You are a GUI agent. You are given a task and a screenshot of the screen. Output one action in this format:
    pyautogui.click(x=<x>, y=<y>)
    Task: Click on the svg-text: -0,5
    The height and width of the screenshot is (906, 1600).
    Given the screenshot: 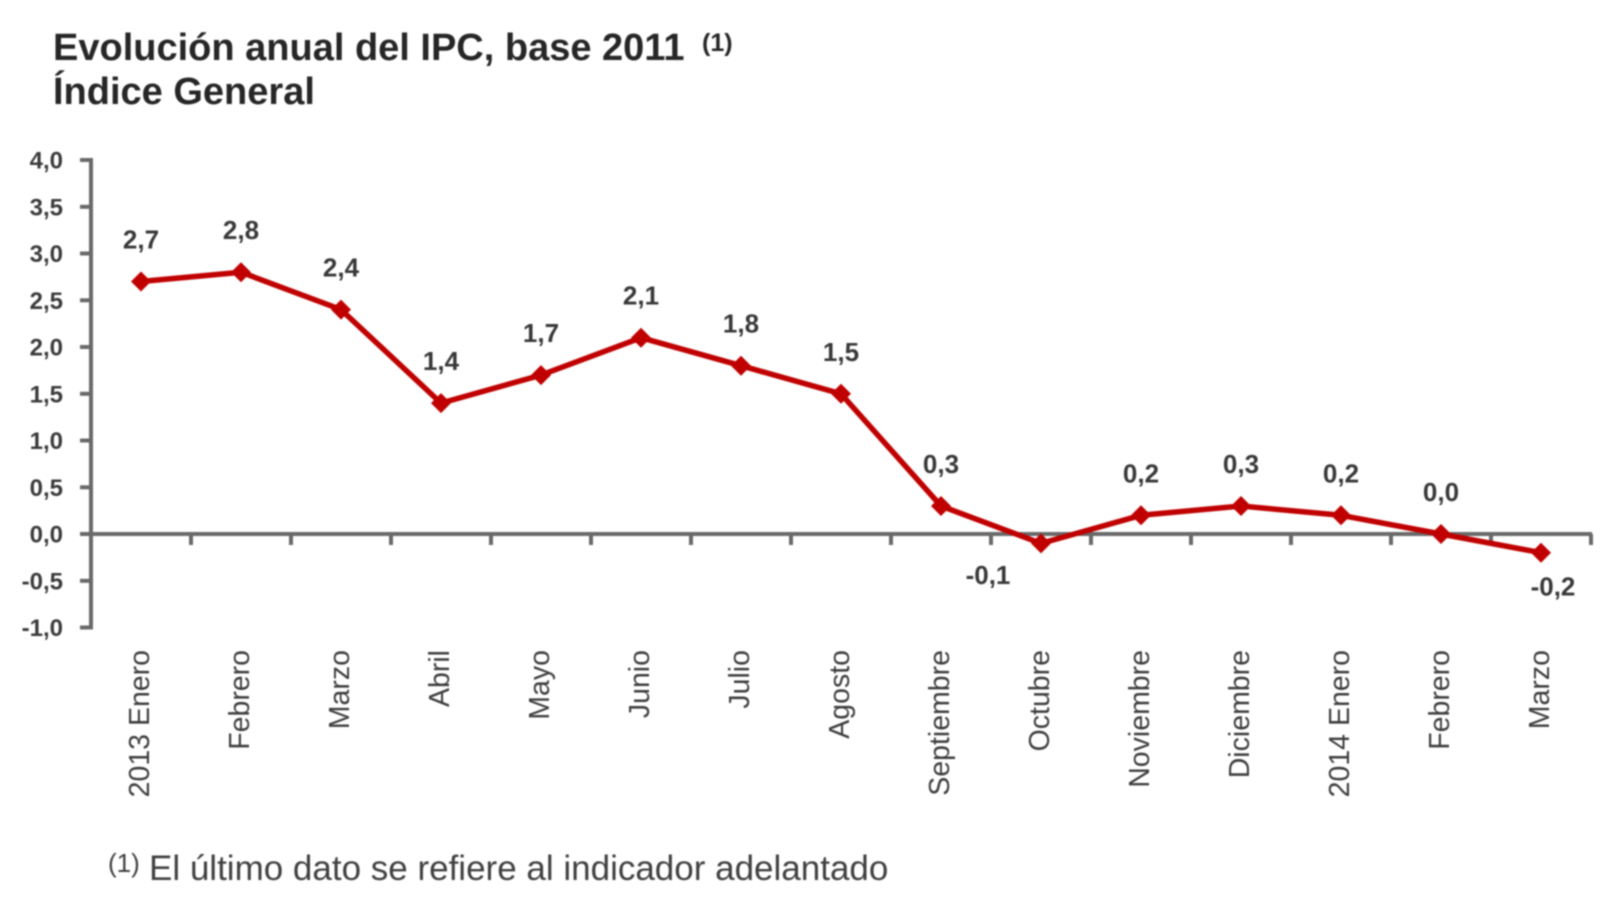 What is the action you would take?
    pyautogui.click(x=42, y=581)
    